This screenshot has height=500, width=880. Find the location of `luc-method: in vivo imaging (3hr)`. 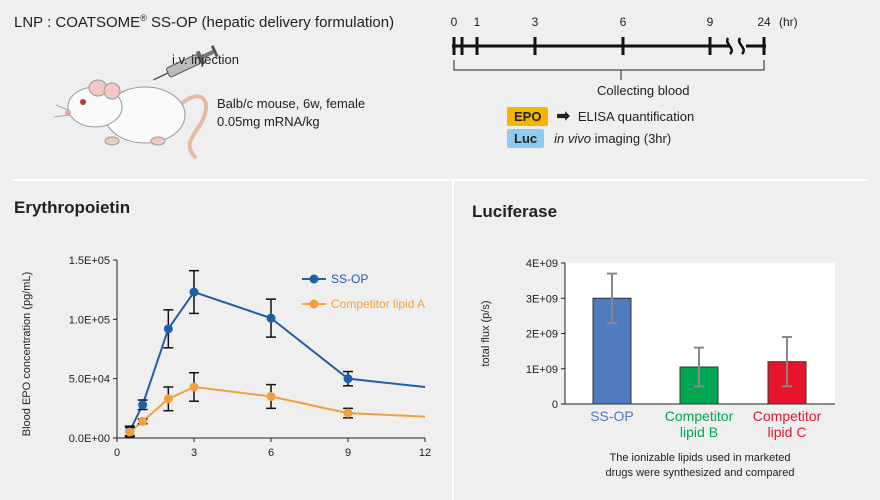

luc-method: in vivo imaging (3hr) is located at coordinates (613, 138).